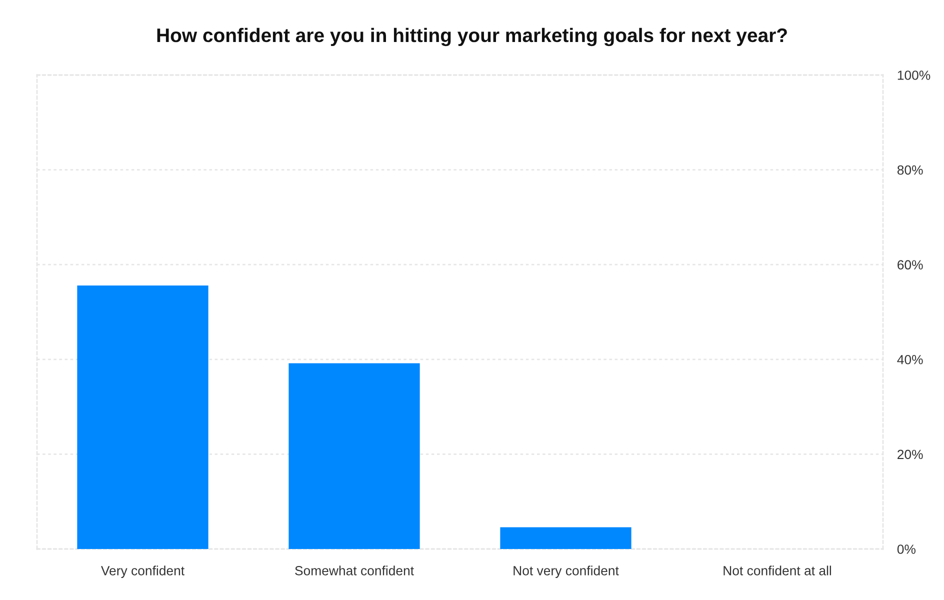  I want to click on y-tick-label: 0%, so click(906, 549).